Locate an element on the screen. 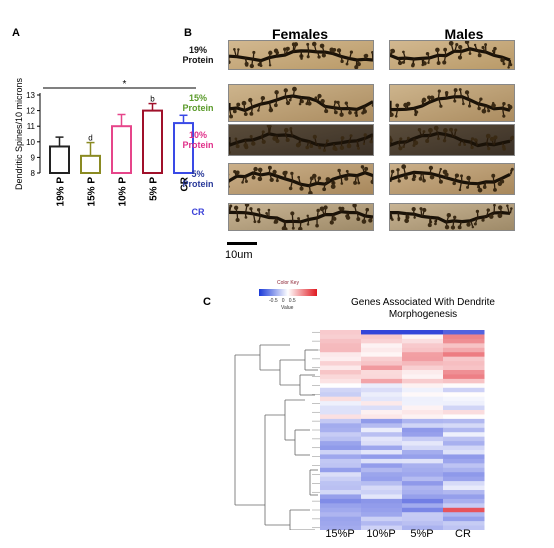 Image resolution: width=554 pixels, height=548 pixels. x-tick-label: CR is located at coordinates (185, 183).